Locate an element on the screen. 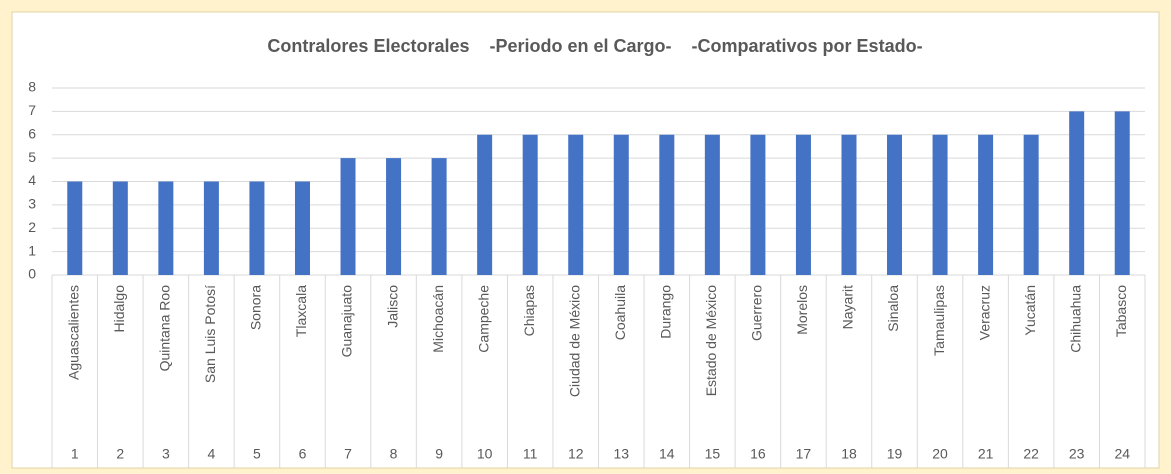 Image resolution: width=1171 pixels, height=474 pixels. x-group-label: 19 is located at coordinates (895, 454).